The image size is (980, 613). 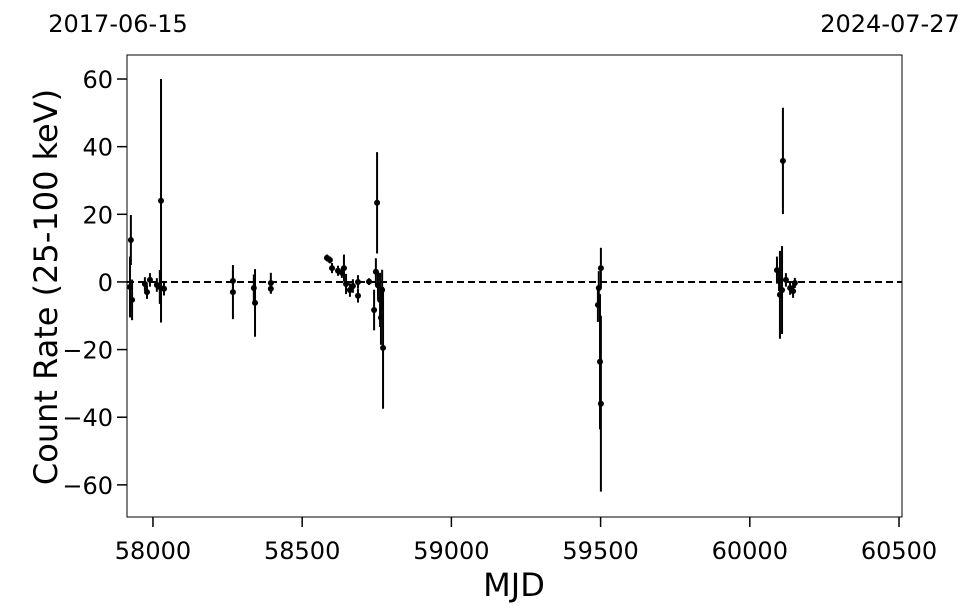 I want to click on x-axis-label: MJD, so click(x=514, y=585).